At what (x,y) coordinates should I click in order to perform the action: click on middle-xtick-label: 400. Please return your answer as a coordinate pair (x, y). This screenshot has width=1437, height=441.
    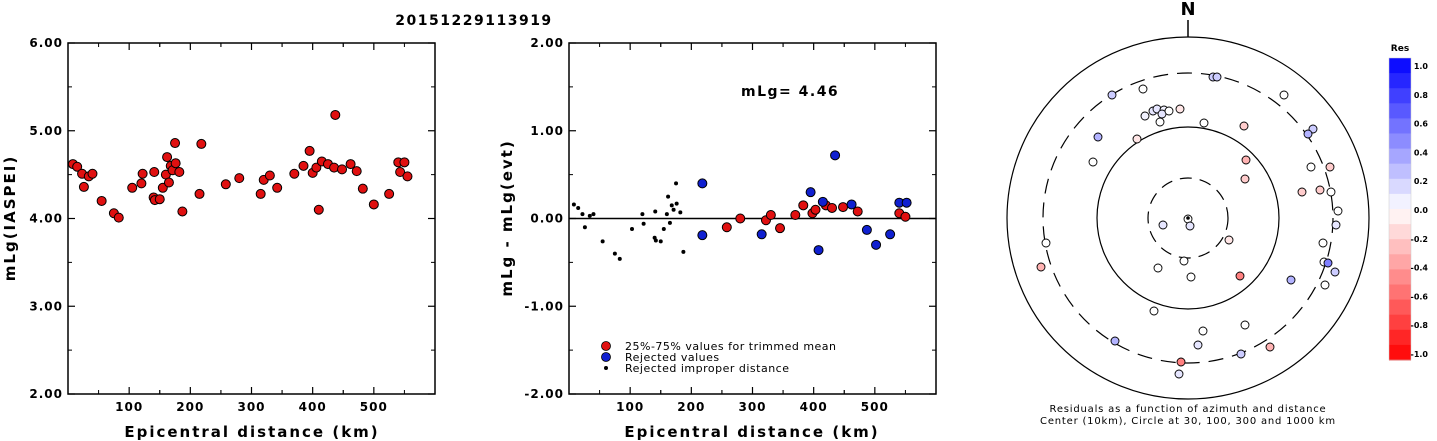
    Looking at the image, I should click on (814, 407).